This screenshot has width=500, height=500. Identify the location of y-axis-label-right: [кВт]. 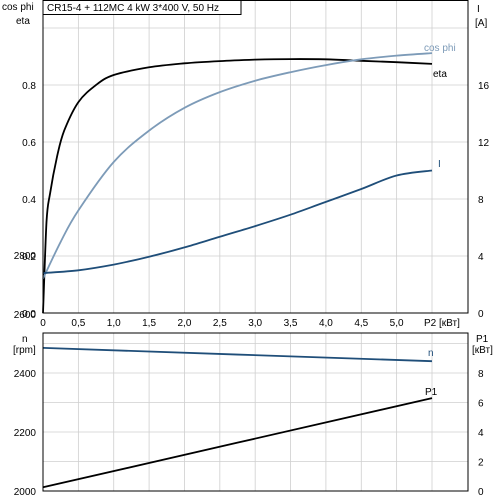
(482, 350).